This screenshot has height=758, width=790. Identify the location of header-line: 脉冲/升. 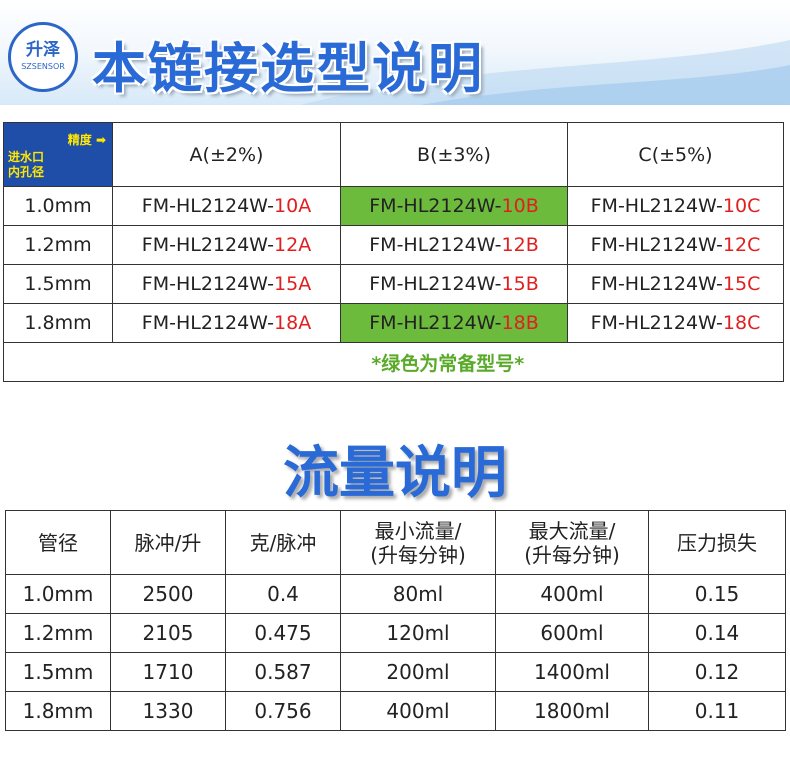
(168, 542).